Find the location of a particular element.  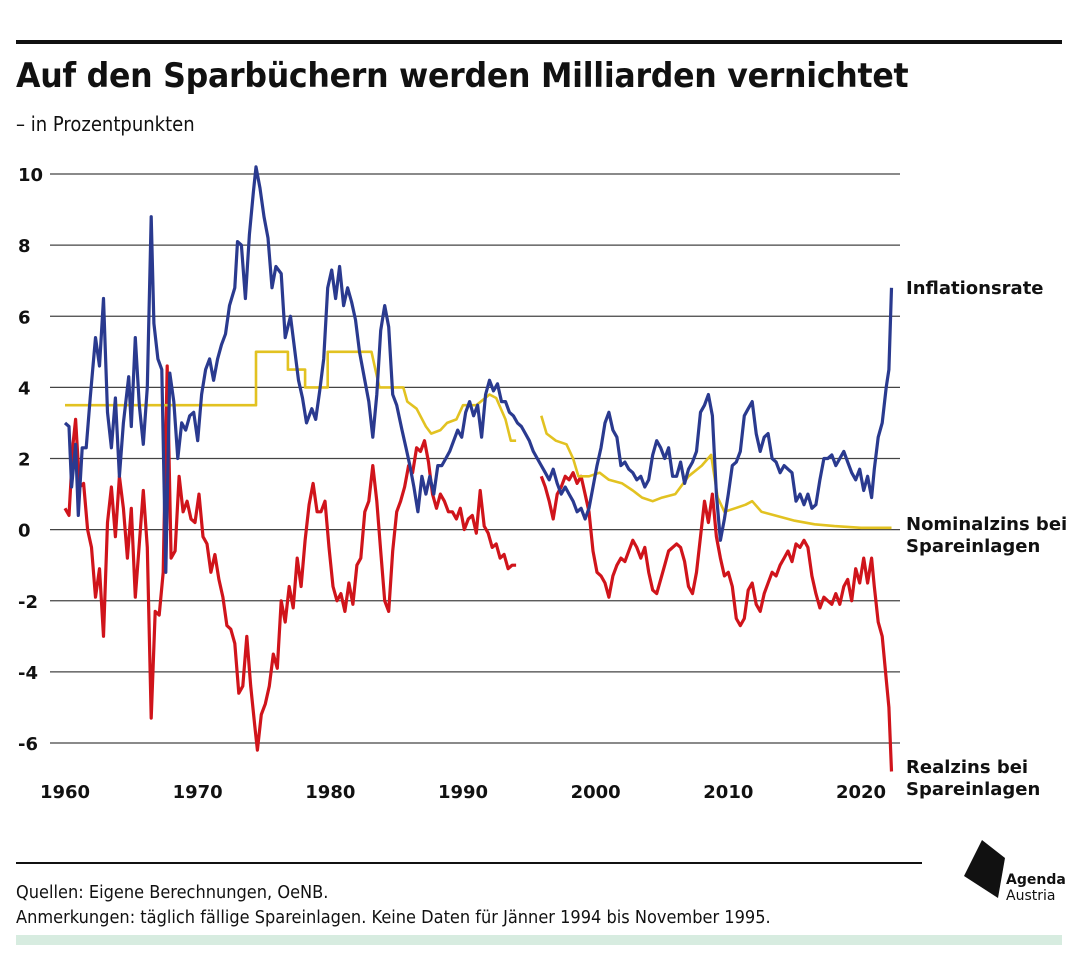

source-text: Quellen: Eigene Berechnungen, OeNB. is located at coordinates (172, 892).